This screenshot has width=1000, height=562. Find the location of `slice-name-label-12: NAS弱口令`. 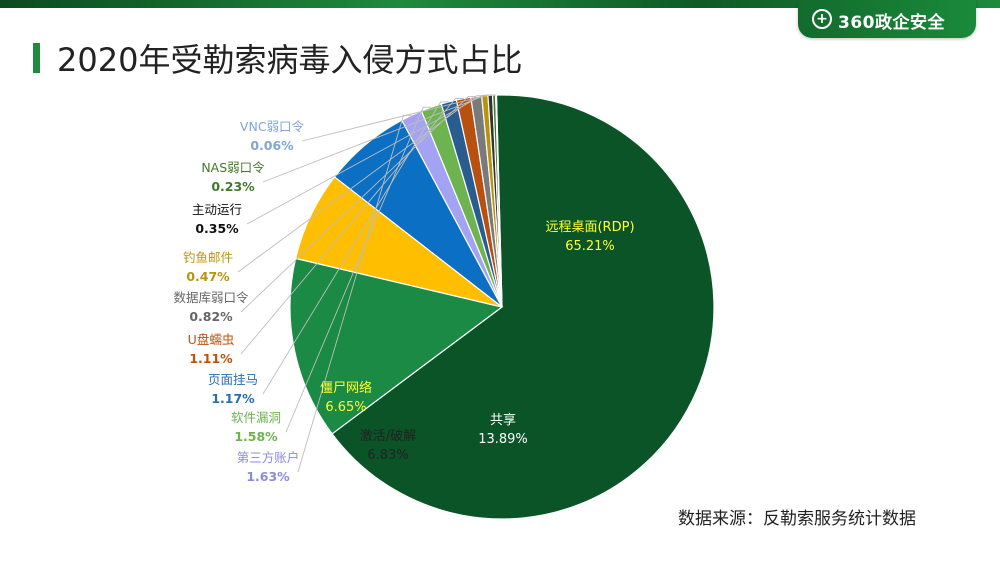

slice-name-label-12: NAS弱口令 is located at coordinates (233, 167).